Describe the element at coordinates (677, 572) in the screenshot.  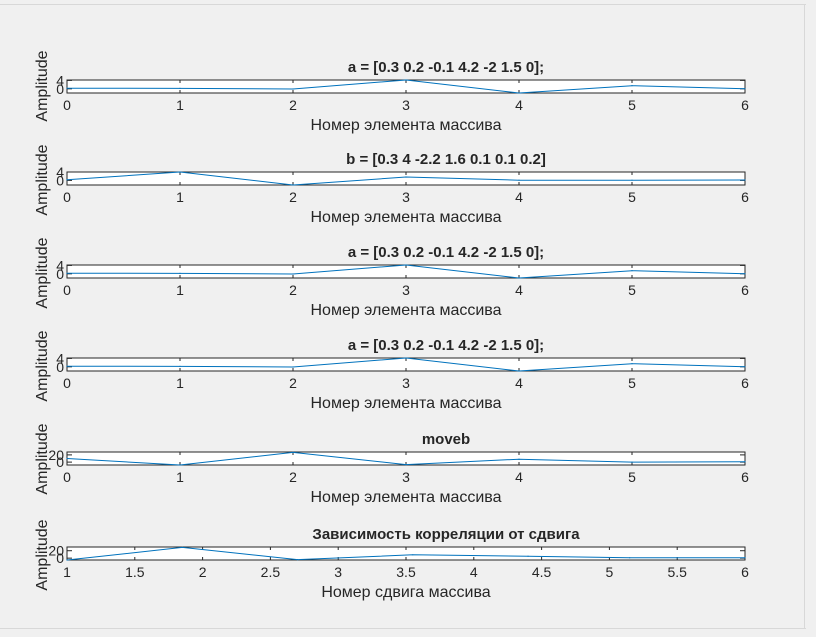
I see `x-tick-label: 5.5` at that location.